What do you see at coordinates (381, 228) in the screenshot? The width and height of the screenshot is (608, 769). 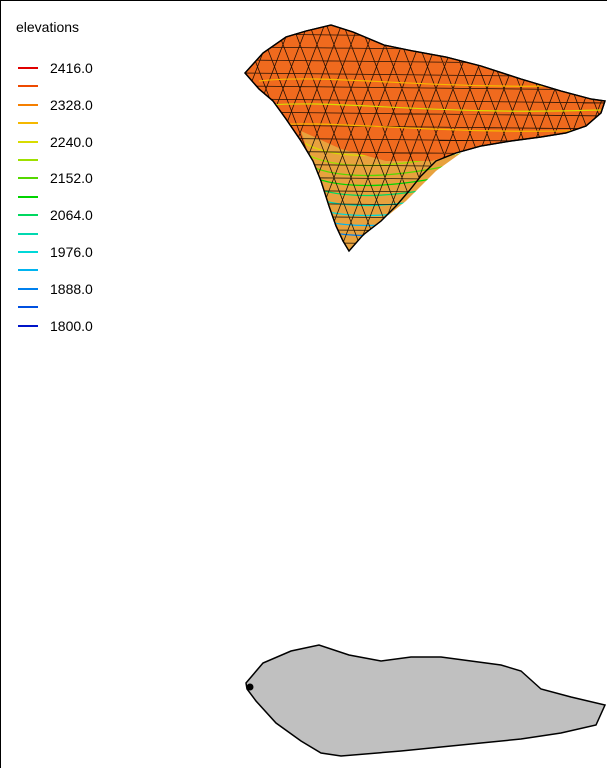 I see `valley-contour-line` at bounding box center [381, 228].